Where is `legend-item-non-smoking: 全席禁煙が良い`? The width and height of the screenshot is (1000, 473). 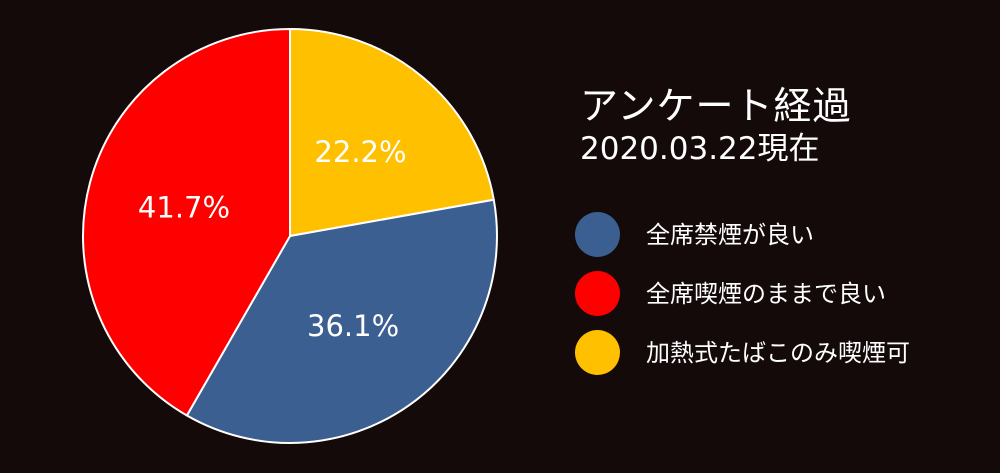 legend-item-non-smoking: 全席禁煙が良い is located at coordinates (785, 234).